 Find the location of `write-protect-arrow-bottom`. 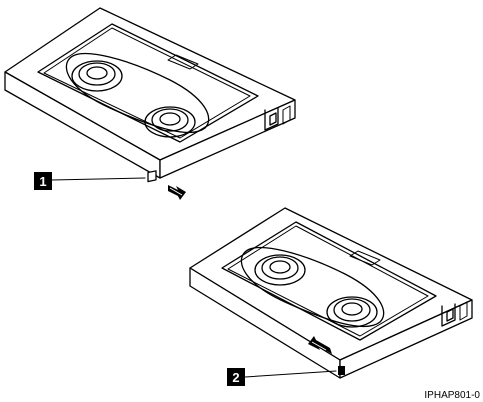

write-protect-arrow-bottom is located at coordinates (320, 345).